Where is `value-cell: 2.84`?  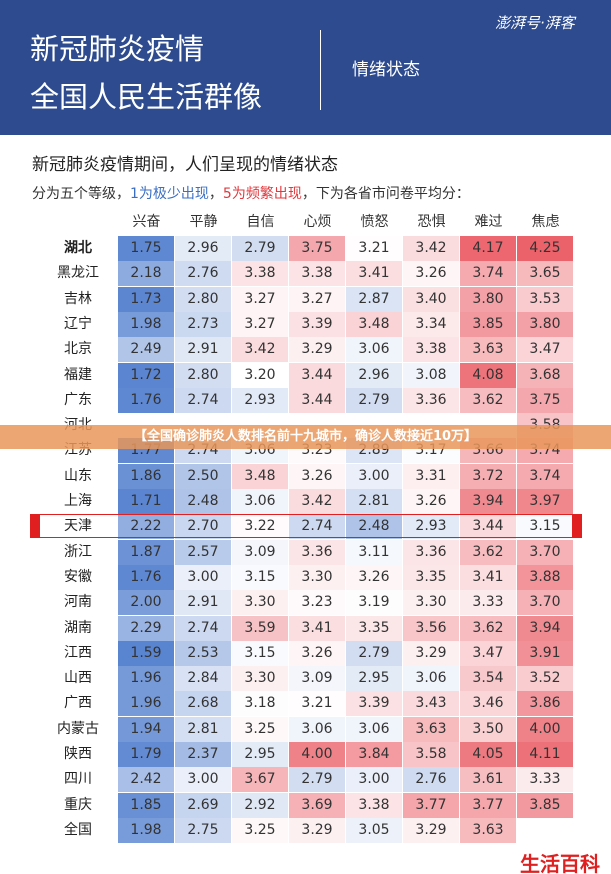 value-cell: 2.84 is located at coordinates (203, 679).